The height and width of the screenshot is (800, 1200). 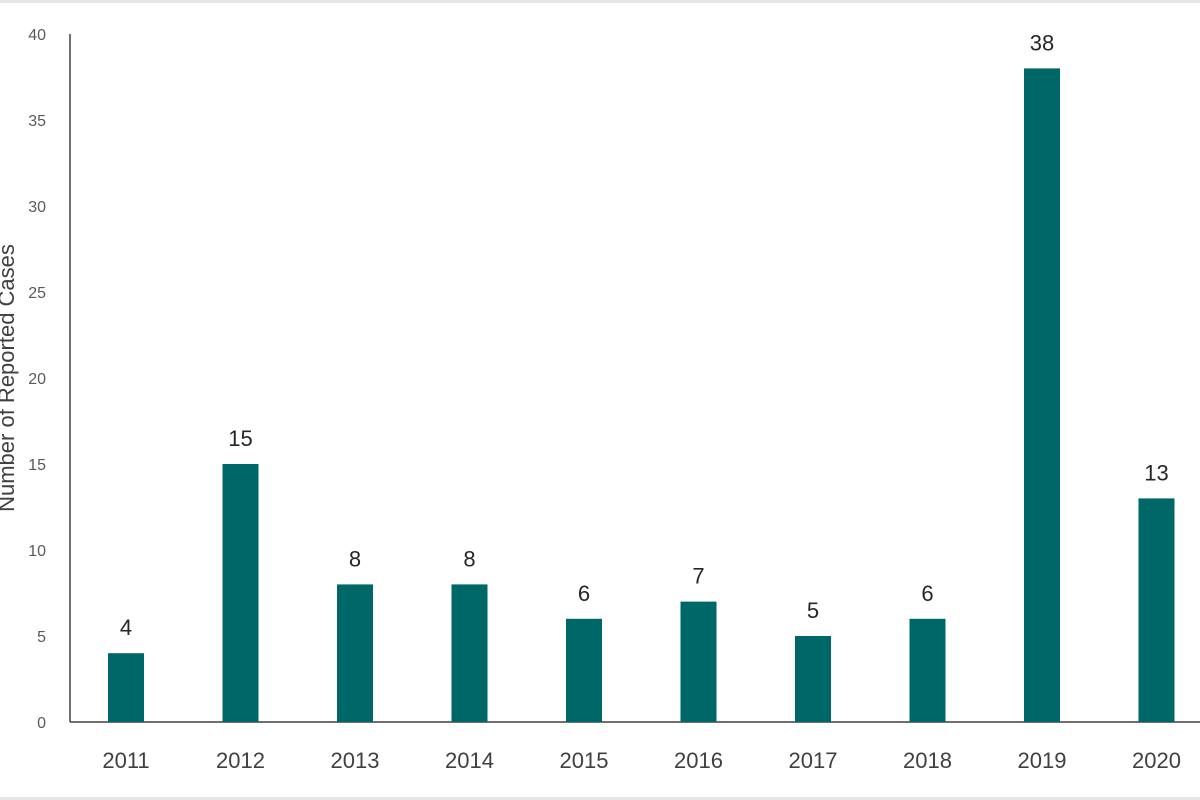 I want to click on x-tick-label: 2019, so click(x=1042, y=760).